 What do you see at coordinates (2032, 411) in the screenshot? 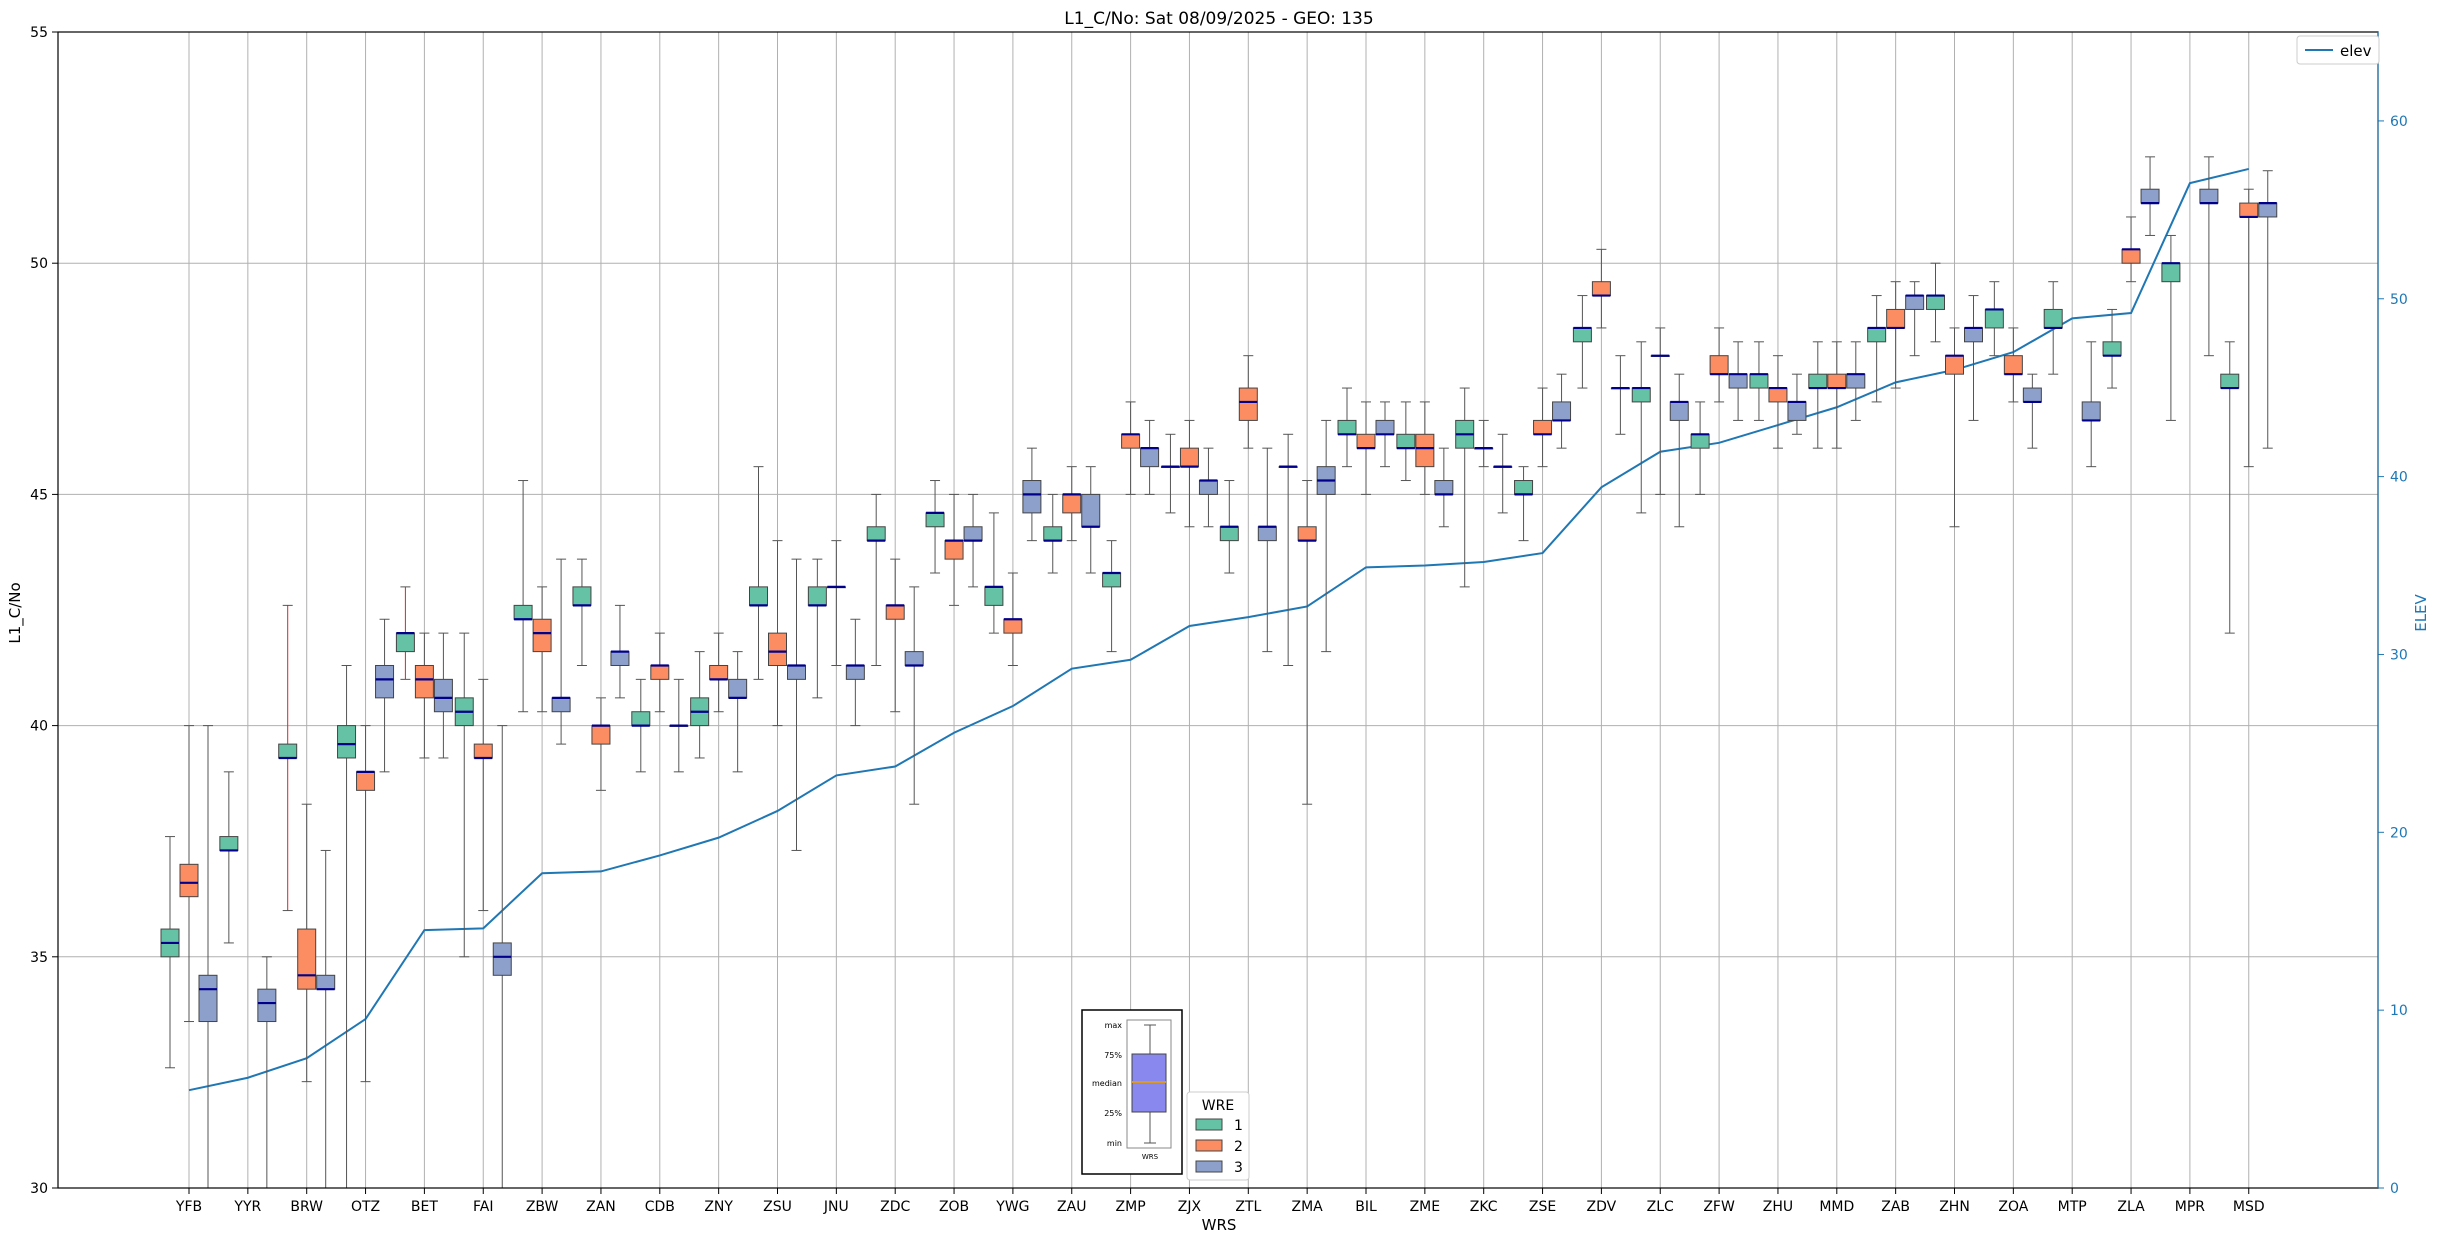
I see `box-ZOA-wre3` at bounding box center [2032, 411].